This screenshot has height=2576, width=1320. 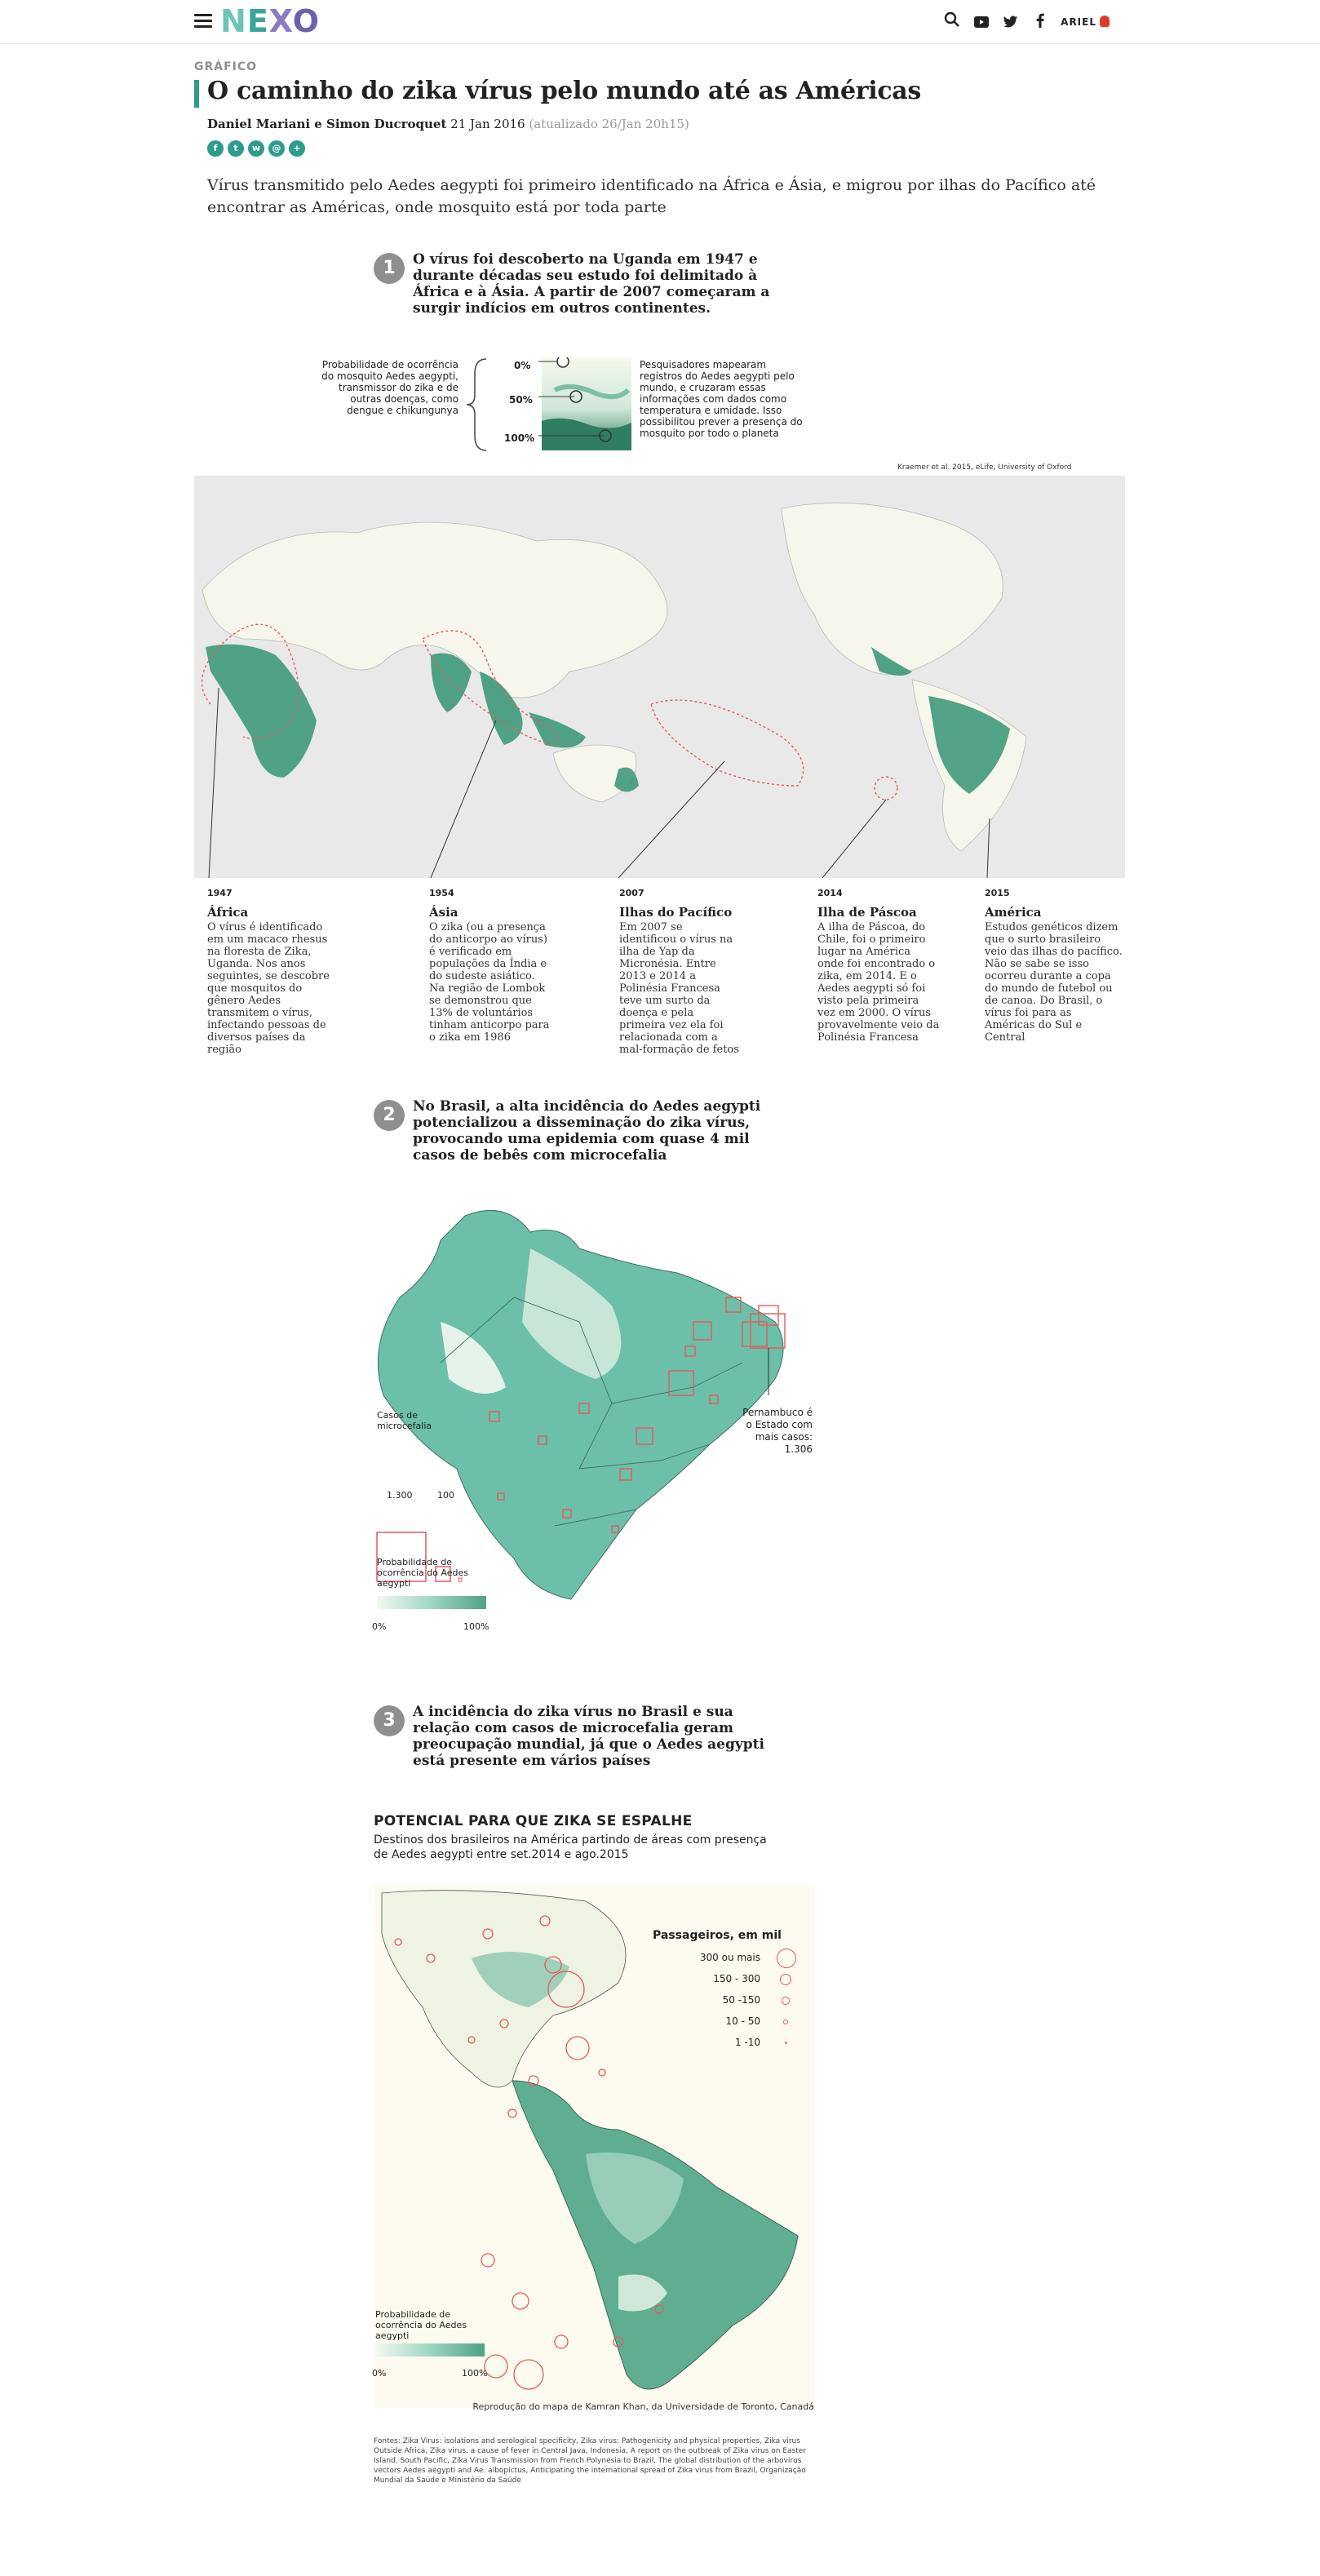 What do you see at coordinates (404, 1420) in the screenshot?
I see `cases-legend-title: Casos de microcefalia` at bounding box center [404, 1420].